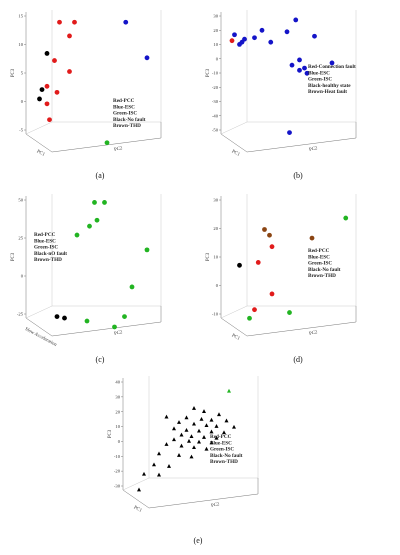  What do you see at coordinates (329, 86) in the screenshot?
I see `legend-entry: Black-healthy state` at bounding box center [329, 86].